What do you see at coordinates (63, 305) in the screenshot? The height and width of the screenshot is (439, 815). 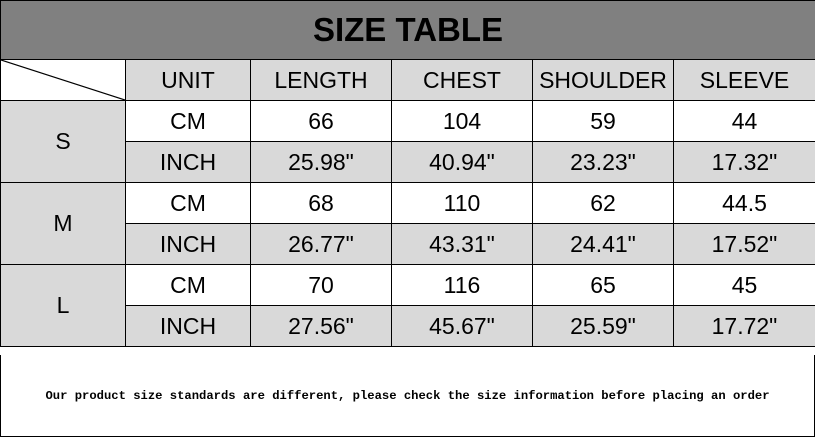 I see `size-label: L` at bounding box center [63, 305].